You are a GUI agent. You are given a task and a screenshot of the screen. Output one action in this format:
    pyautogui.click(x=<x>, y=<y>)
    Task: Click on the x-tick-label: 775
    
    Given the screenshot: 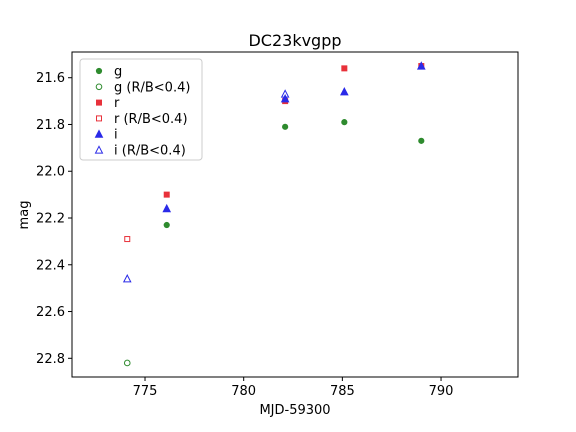 What is the action you would take?
    pyautogui.click(x=145, y=391)
    